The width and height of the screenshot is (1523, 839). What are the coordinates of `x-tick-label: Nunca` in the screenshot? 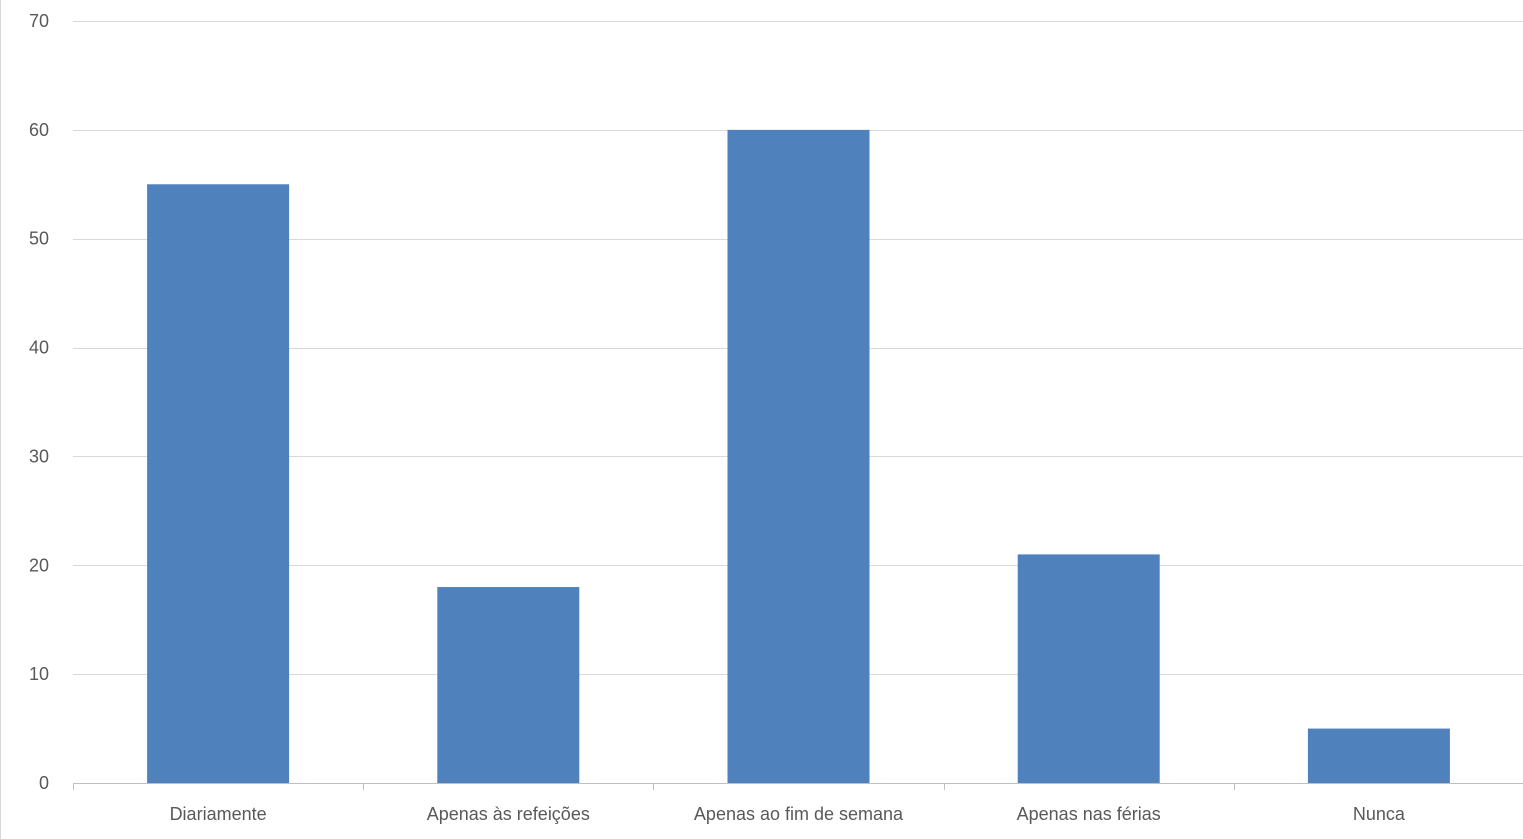 It's located at (1379, 814).